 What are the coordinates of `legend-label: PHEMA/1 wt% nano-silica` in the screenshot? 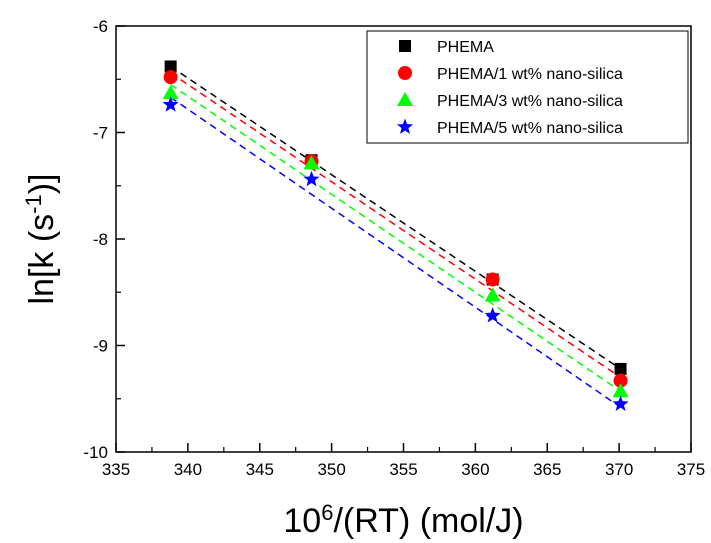 It's located at (530, 74).